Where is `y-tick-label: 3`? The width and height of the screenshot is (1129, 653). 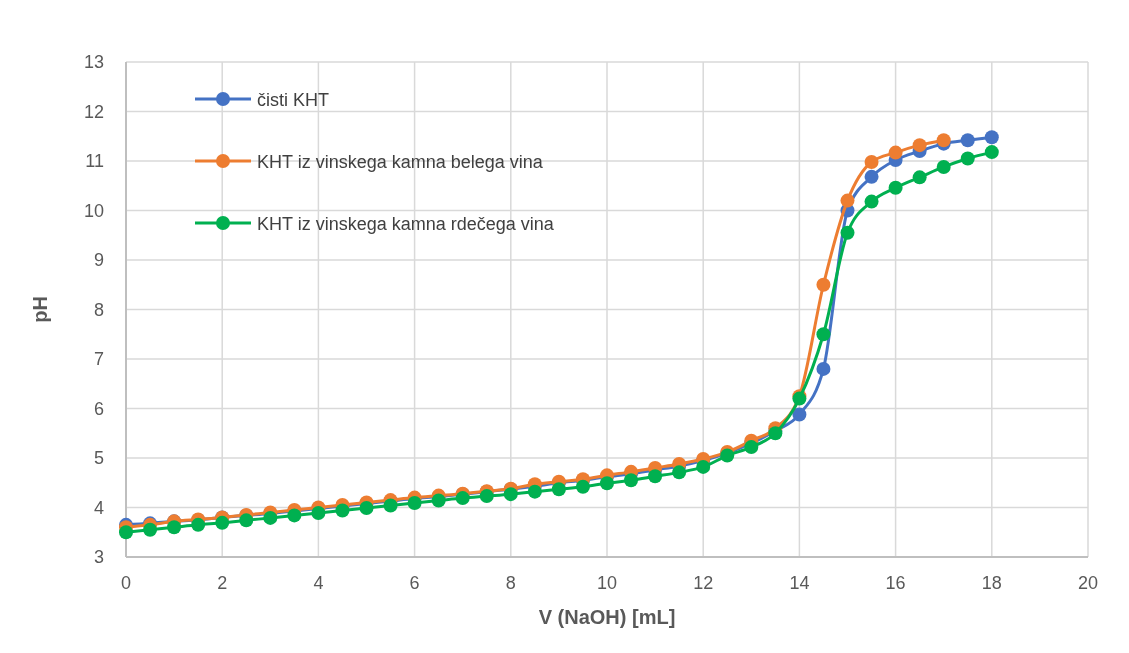
y-tick-label: 3 is located at coordinates (98, 557).